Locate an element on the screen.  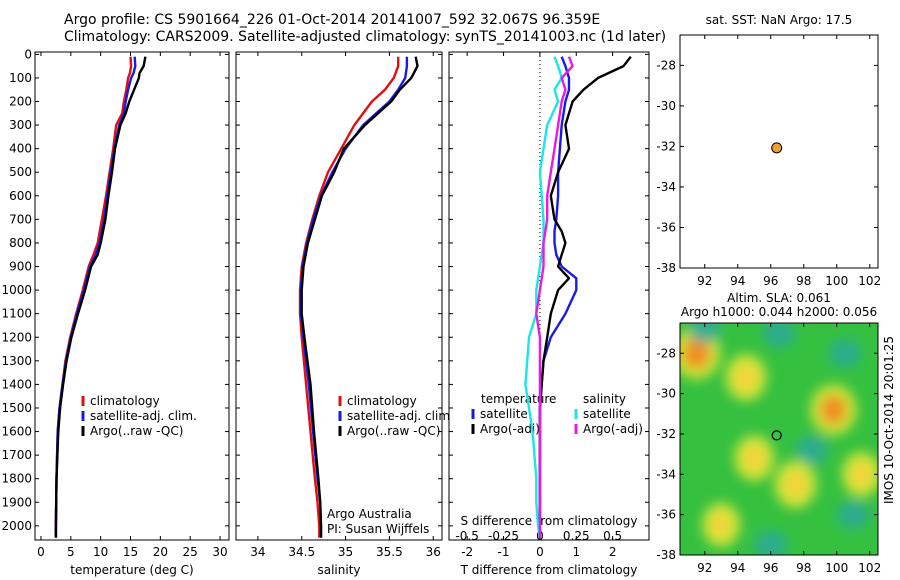
x-tick-label: 34 is located at coordinates (257, 552).